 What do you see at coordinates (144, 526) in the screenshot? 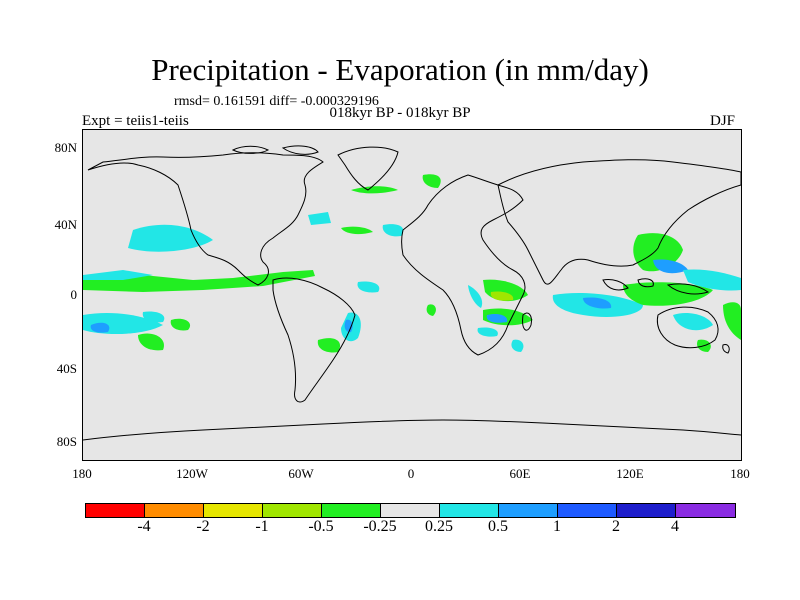
I see `colorbar-label: -4` at bounding box center [144, 526].